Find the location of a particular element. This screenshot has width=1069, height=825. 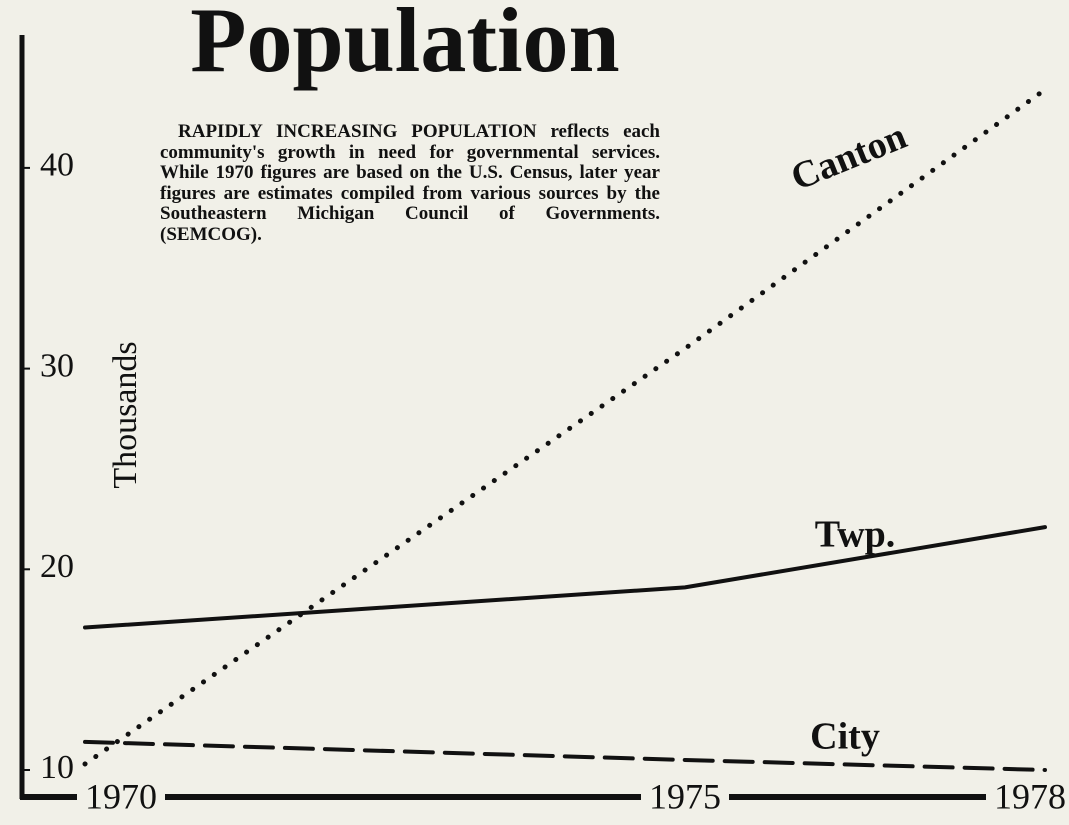

series-label: City is located at coordinates (845, 737).